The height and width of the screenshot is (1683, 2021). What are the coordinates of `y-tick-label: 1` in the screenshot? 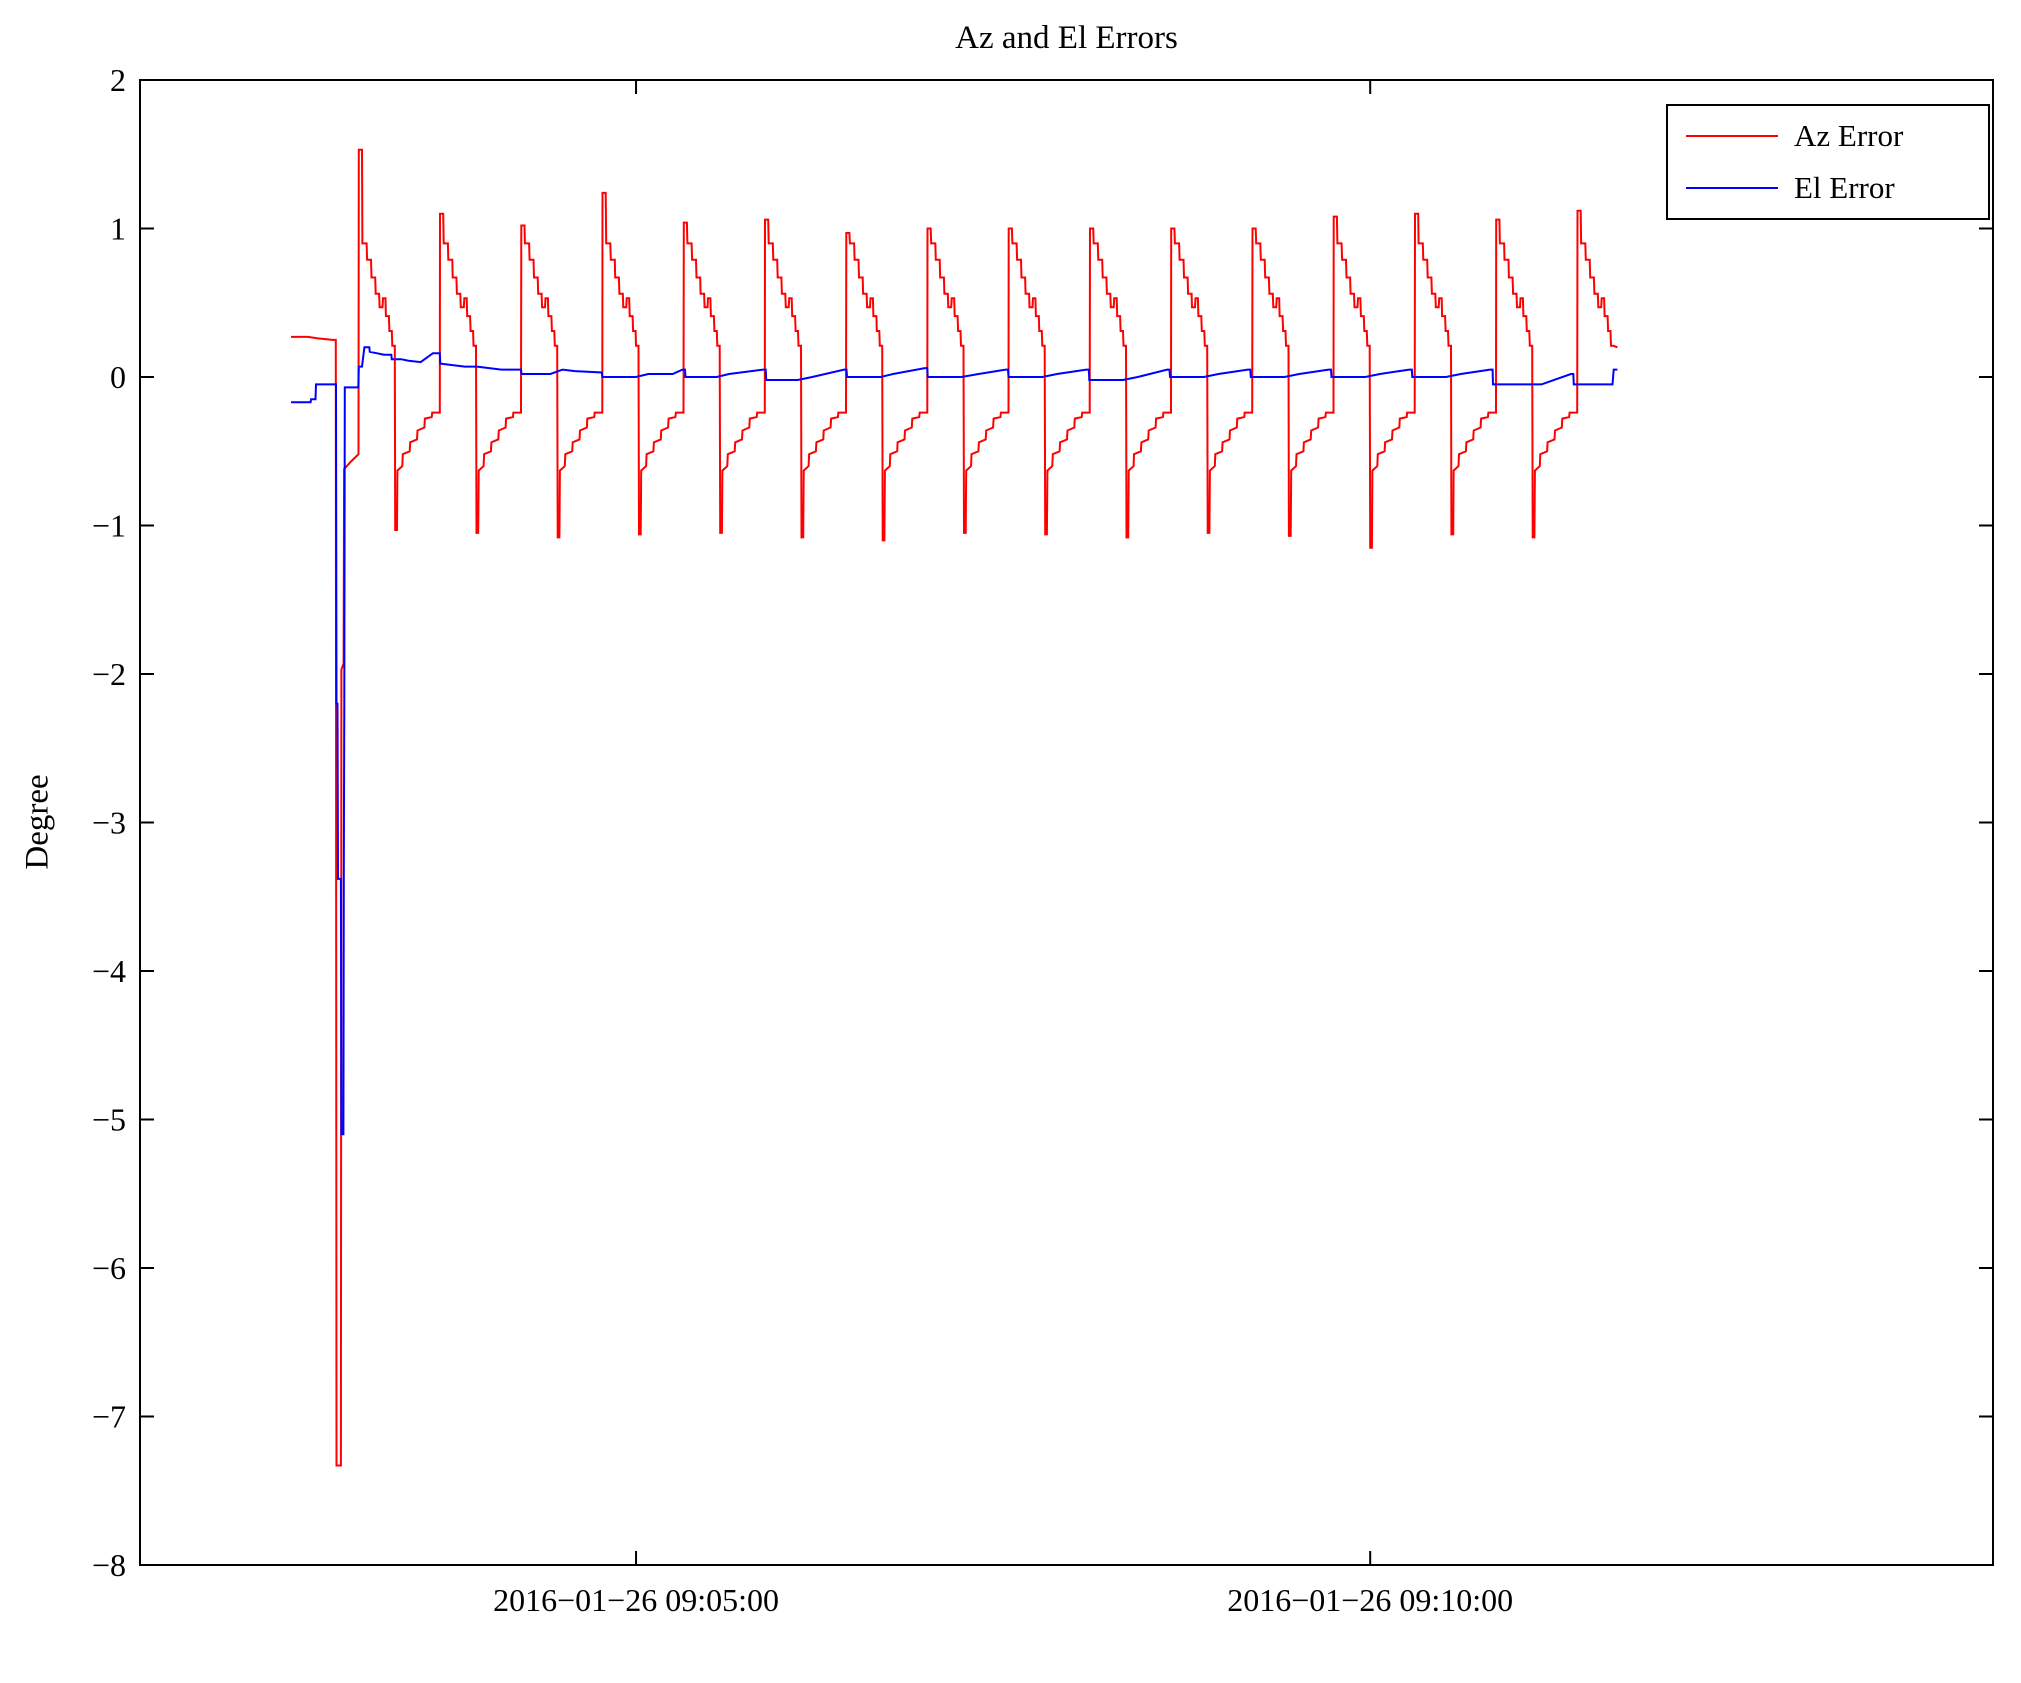 It's located at (118, 228).